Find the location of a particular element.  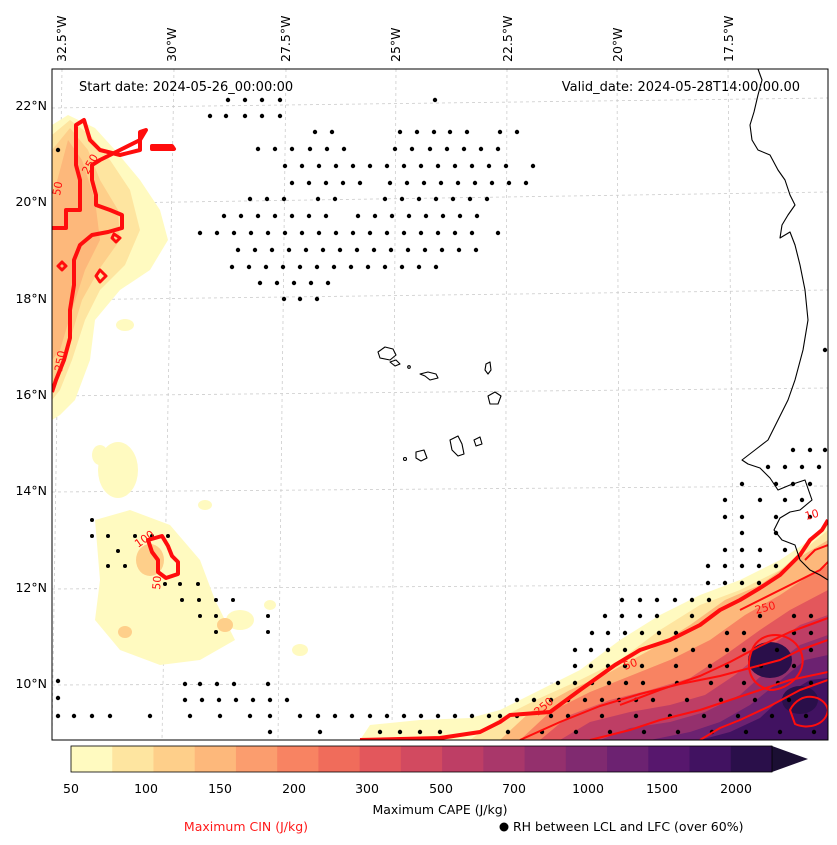

lat-label: 16°N is located at coordinates (31, 394).